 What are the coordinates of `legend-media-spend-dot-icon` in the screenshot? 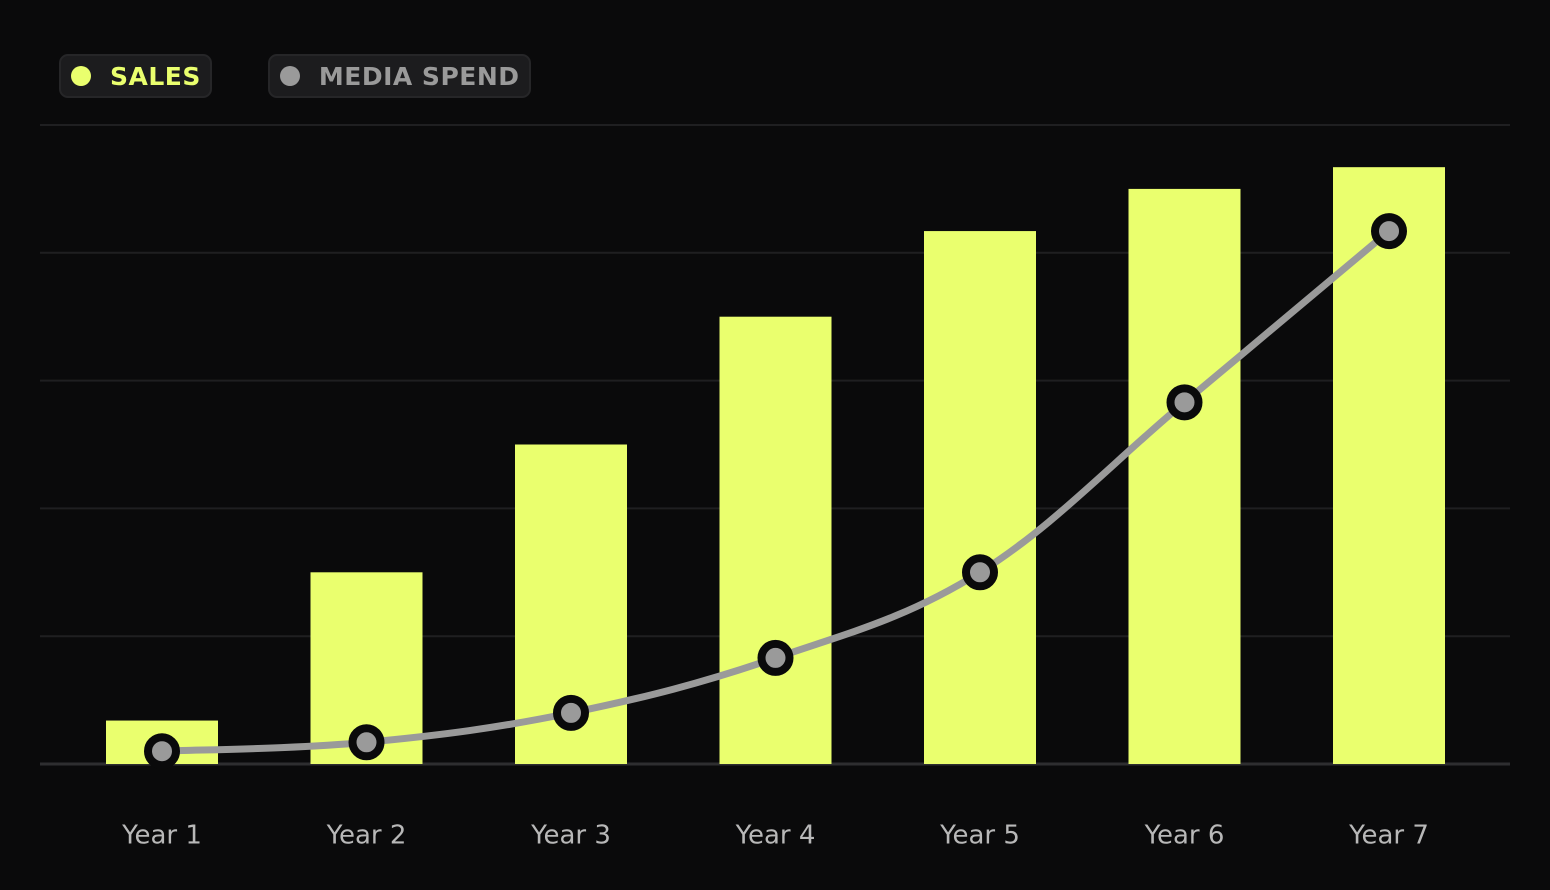 It's located at (289, 76).